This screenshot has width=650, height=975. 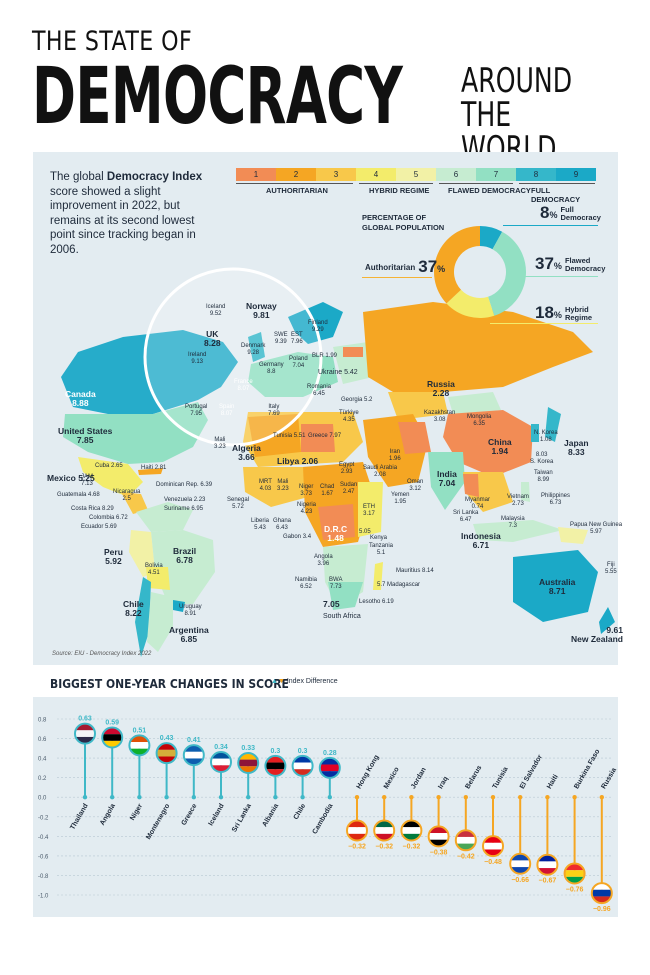 I want to click on label-dominican-rep: Dominican Rep. 6.39, so click(x=184, y=485).